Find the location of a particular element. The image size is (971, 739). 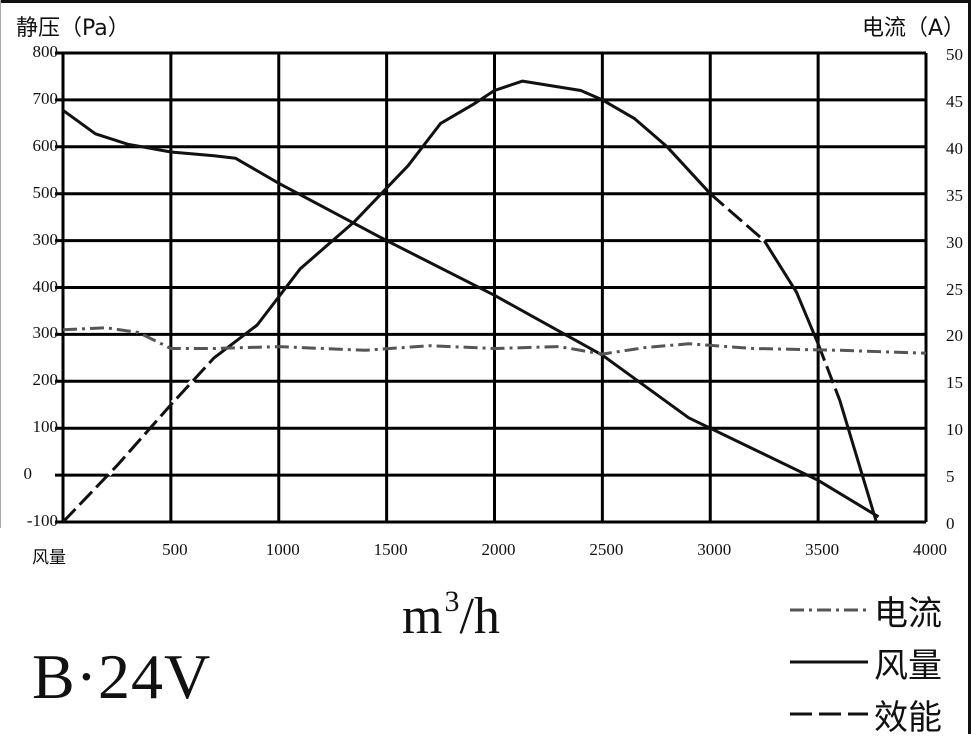

model-label: B·24V is located at coordinates (122, 676).